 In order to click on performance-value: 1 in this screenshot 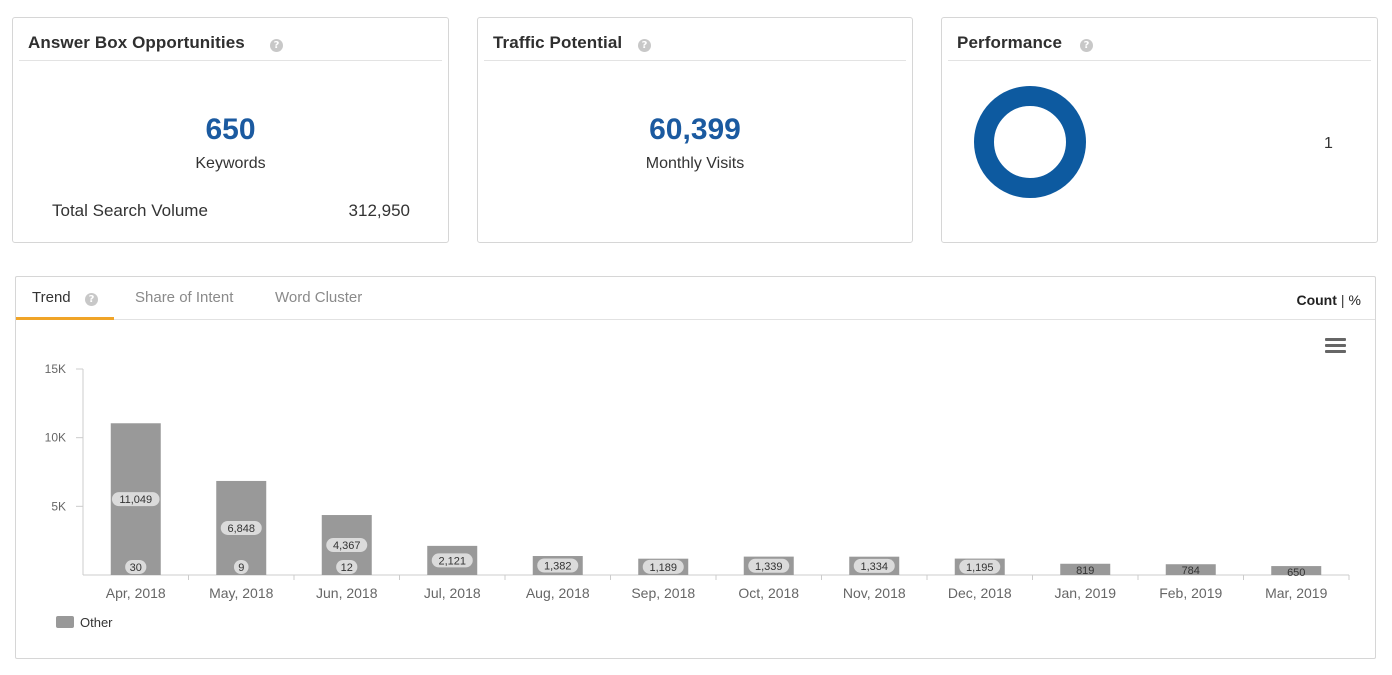, I will do `click(1328, 143)`.